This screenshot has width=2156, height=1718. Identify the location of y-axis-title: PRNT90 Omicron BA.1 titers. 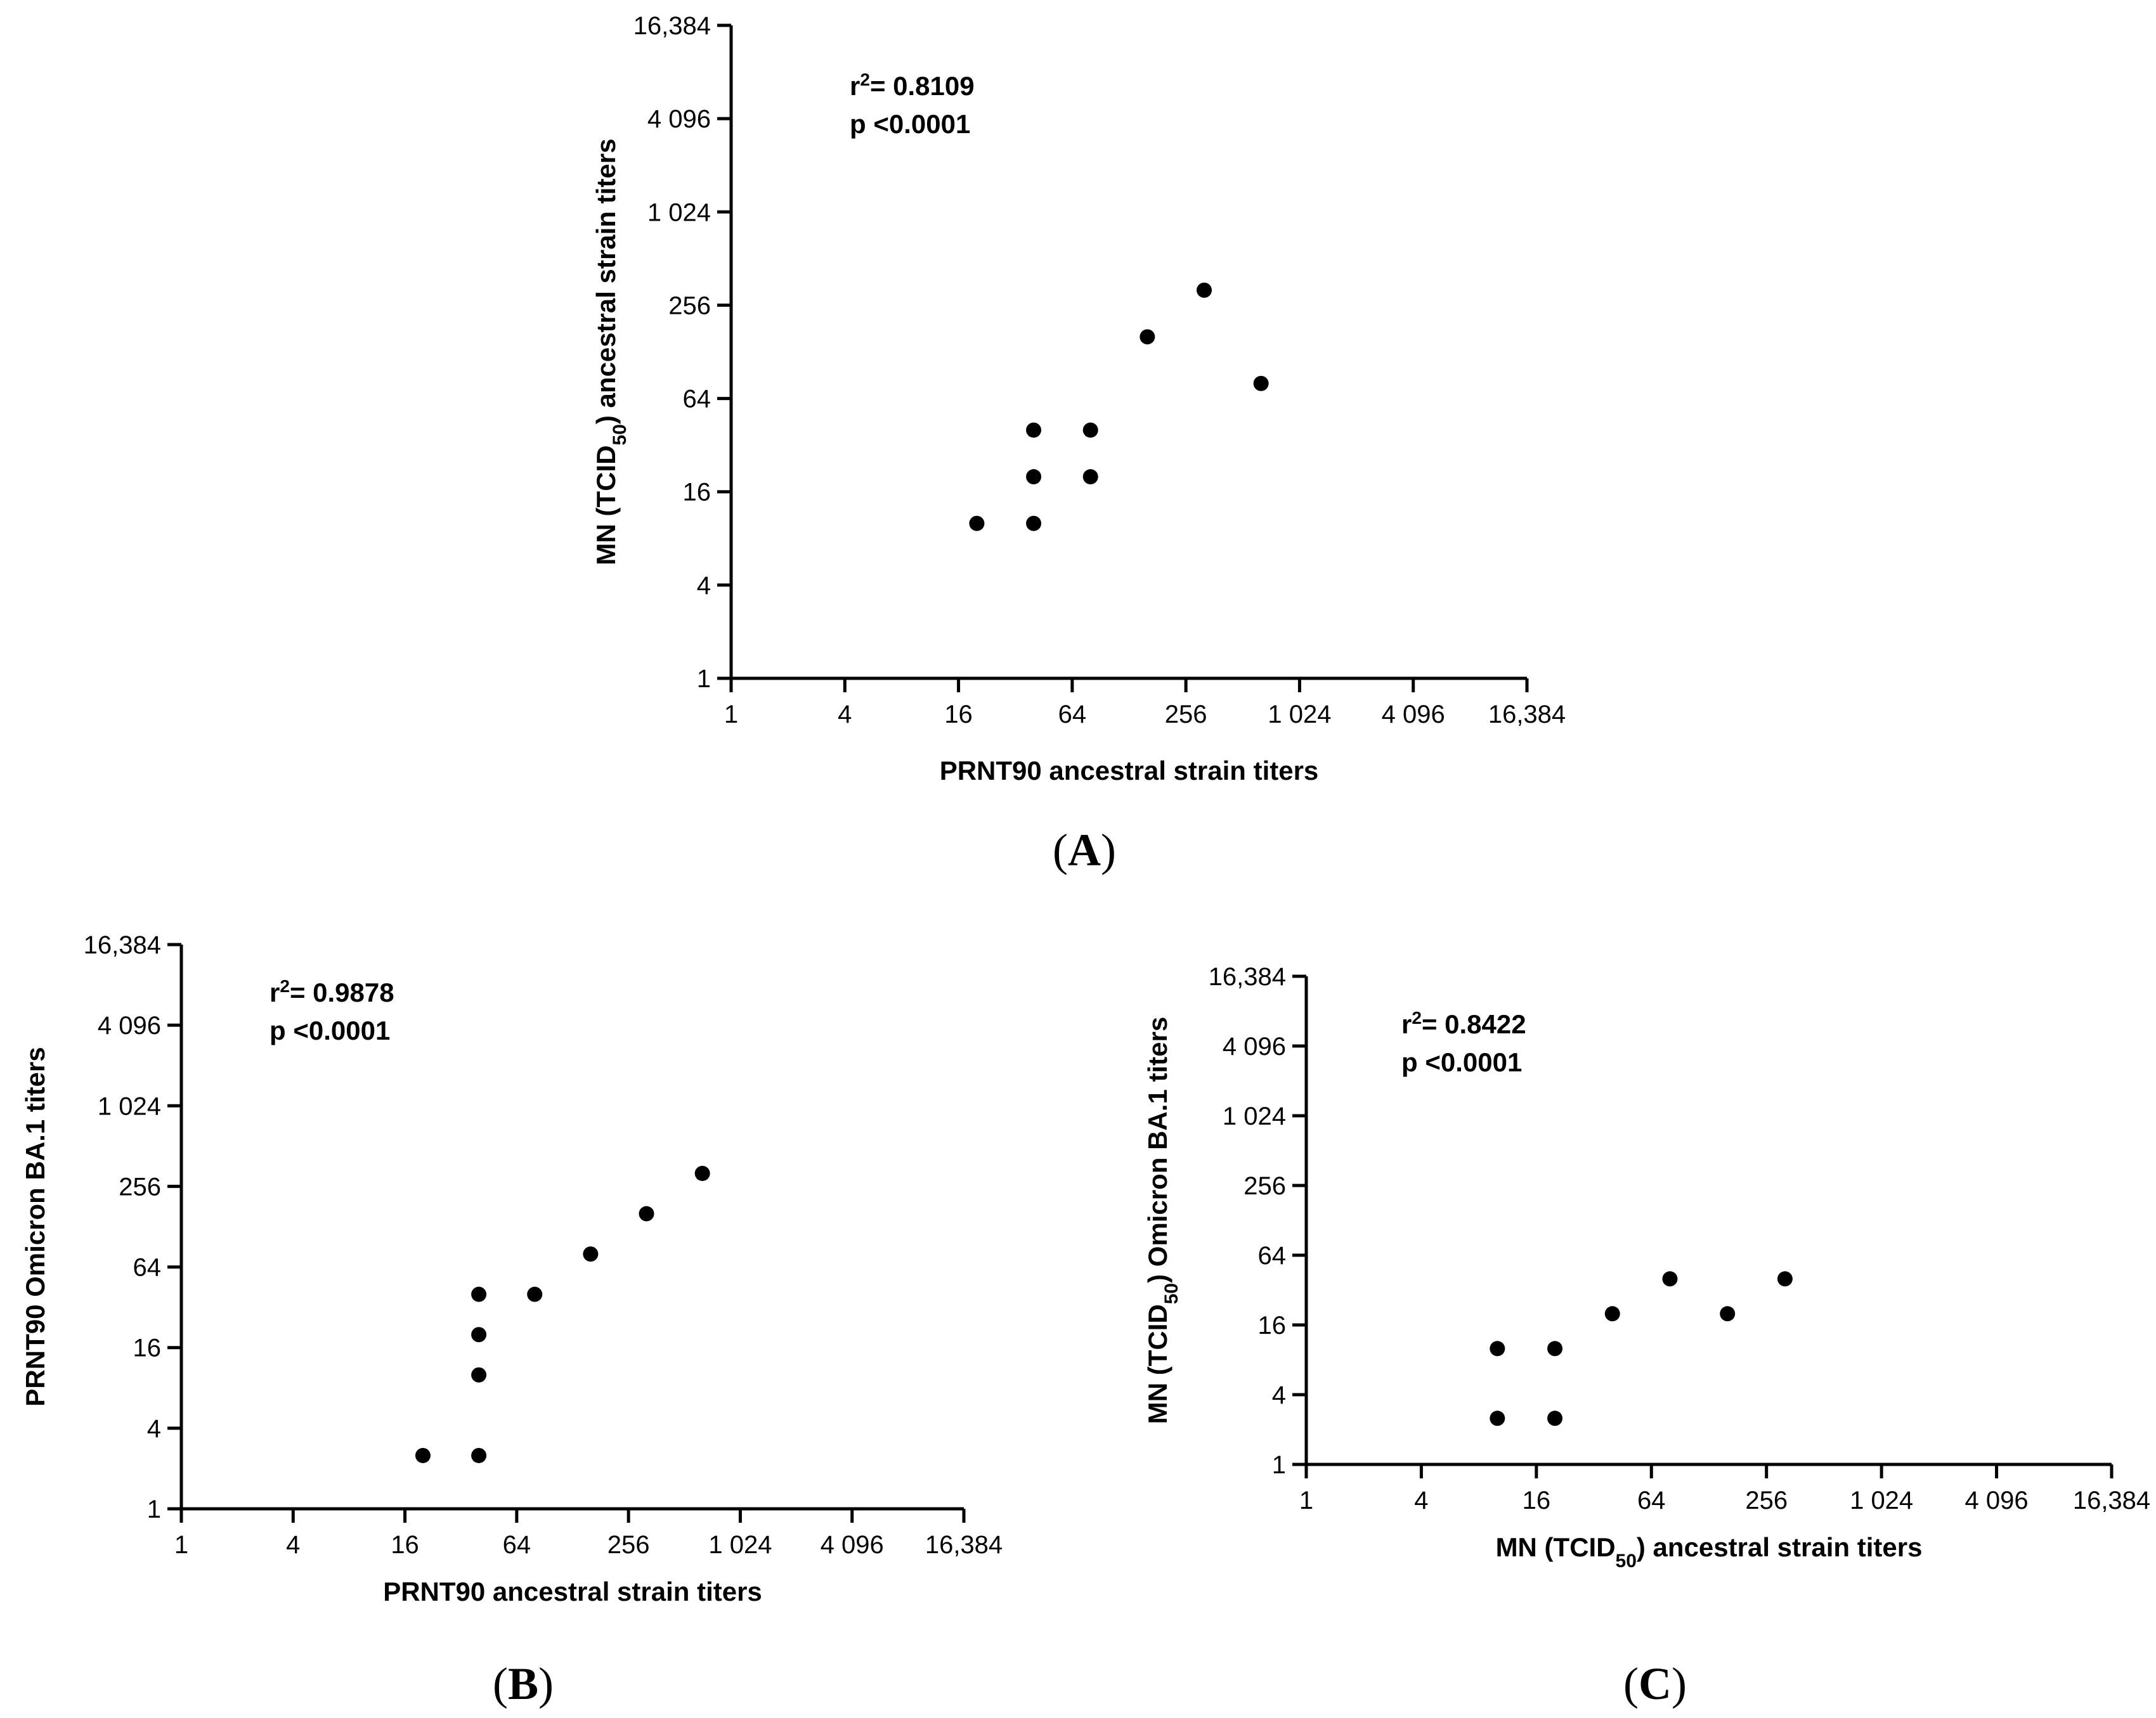
(35, 1226).